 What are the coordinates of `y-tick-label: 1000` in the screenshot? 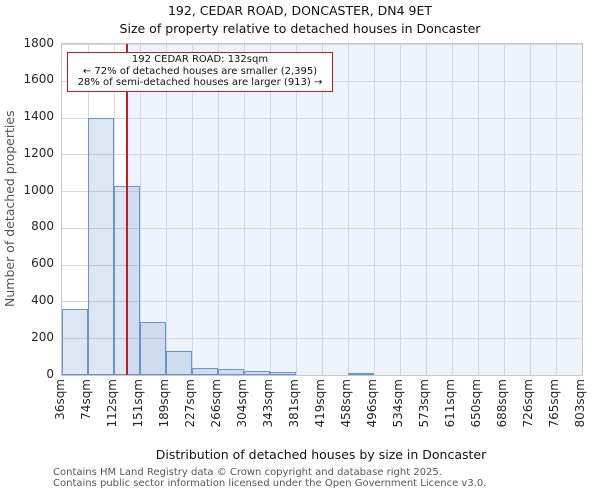 It's located at (38, 189).